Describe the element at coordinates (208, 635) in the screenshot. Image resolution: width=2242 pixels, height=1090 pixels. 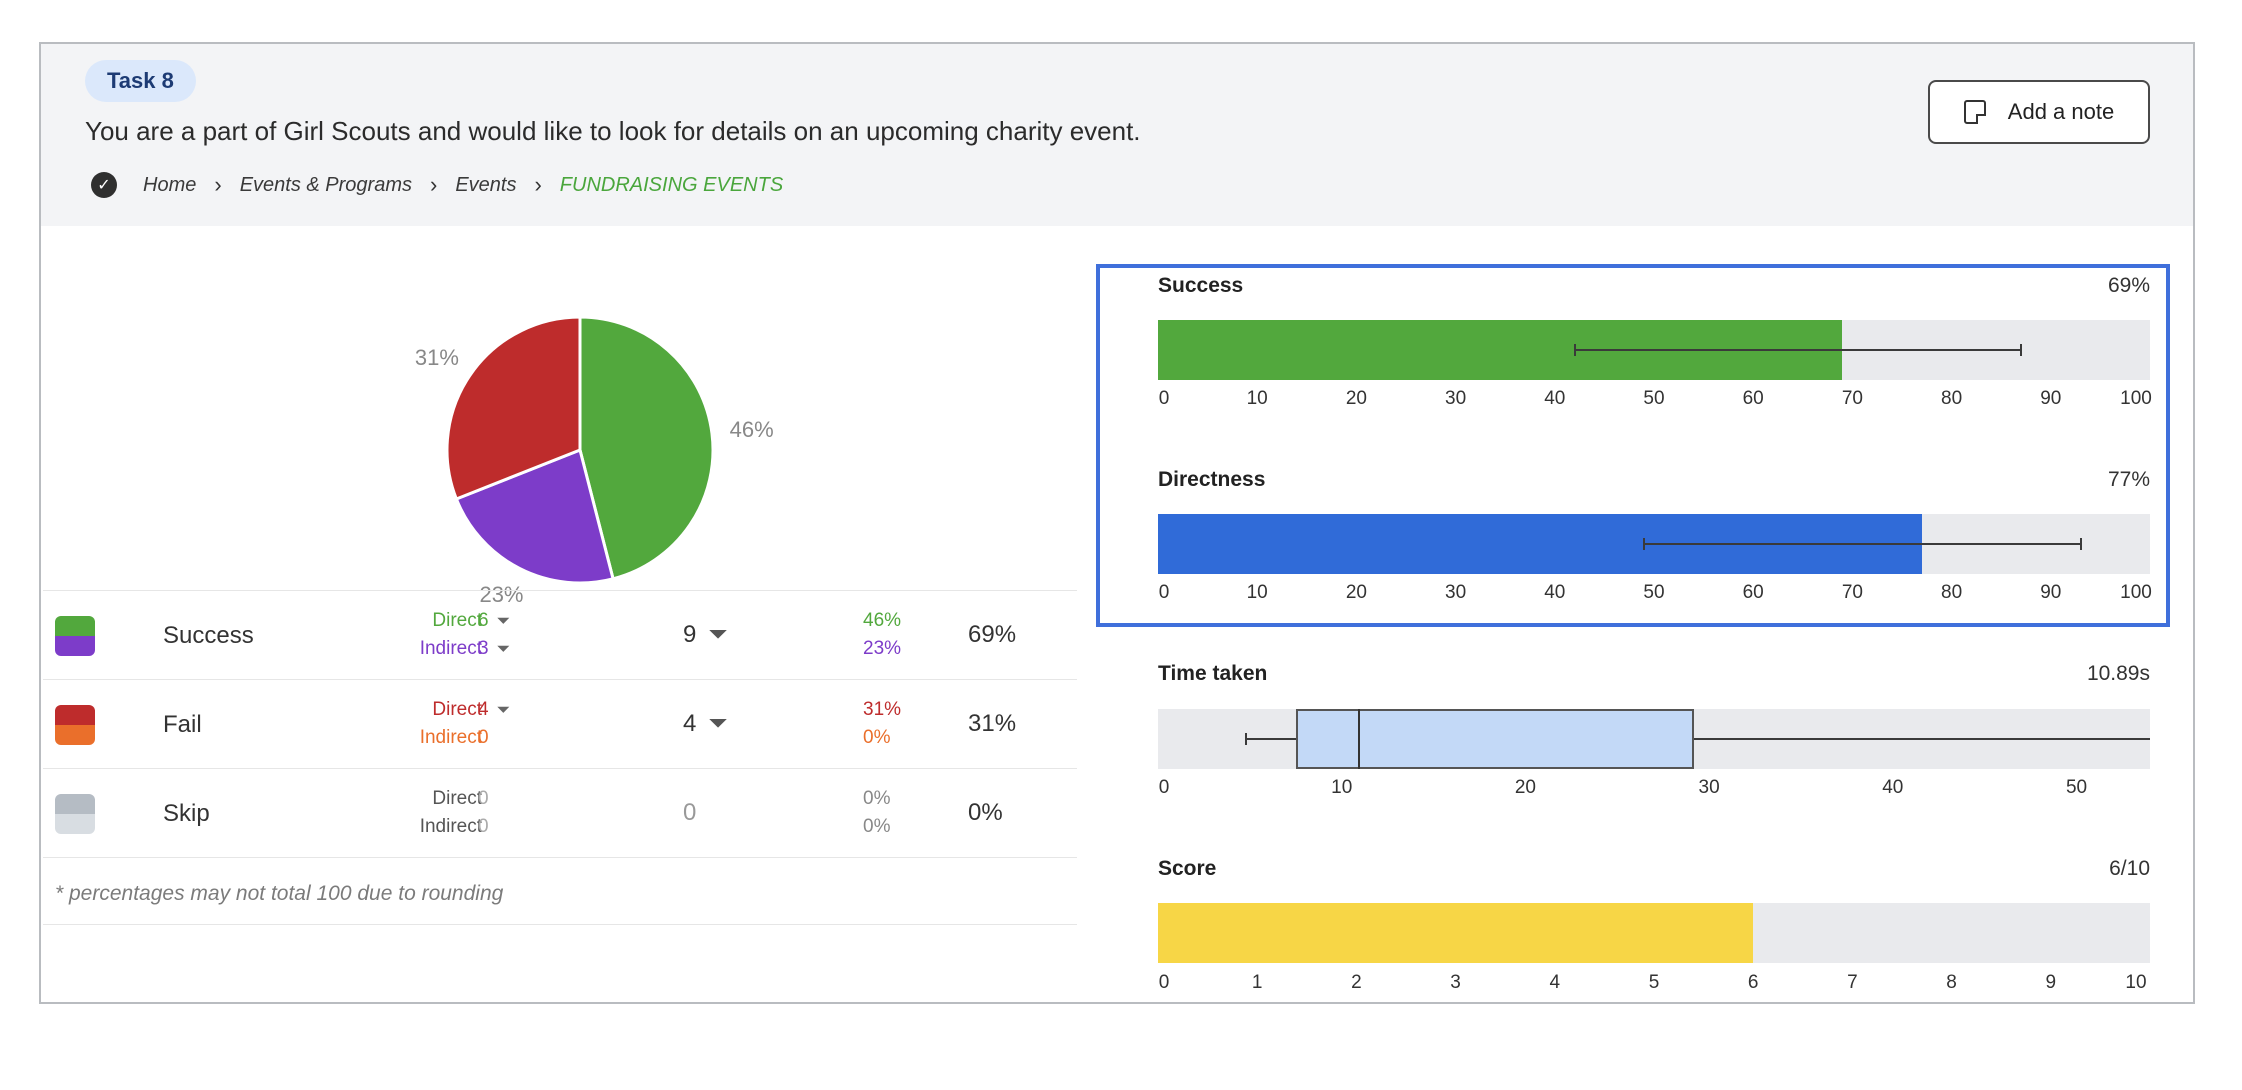
I see `row-name: Success` at that location.